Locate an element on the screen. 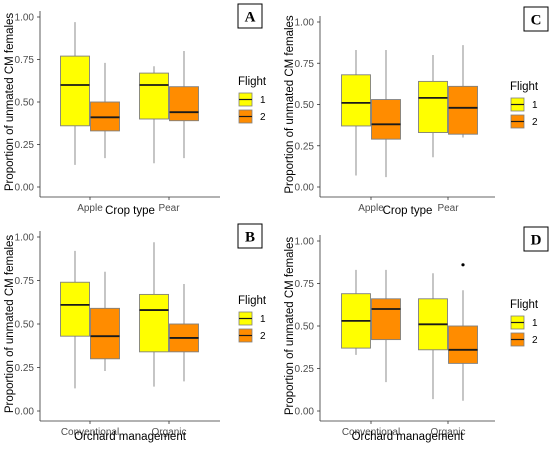 The image size is (550, 450). panel-tag-letter: D is located at coordinates (536, 241).